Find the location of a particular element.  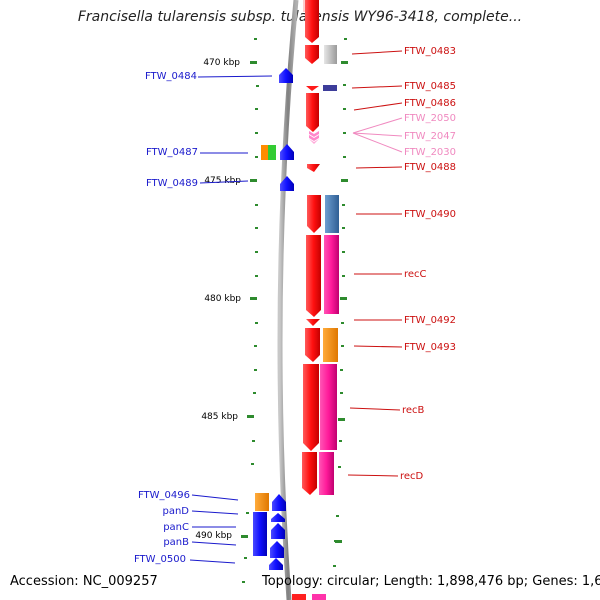

rna-FTW_2030 is located at coordinates (314, 141).